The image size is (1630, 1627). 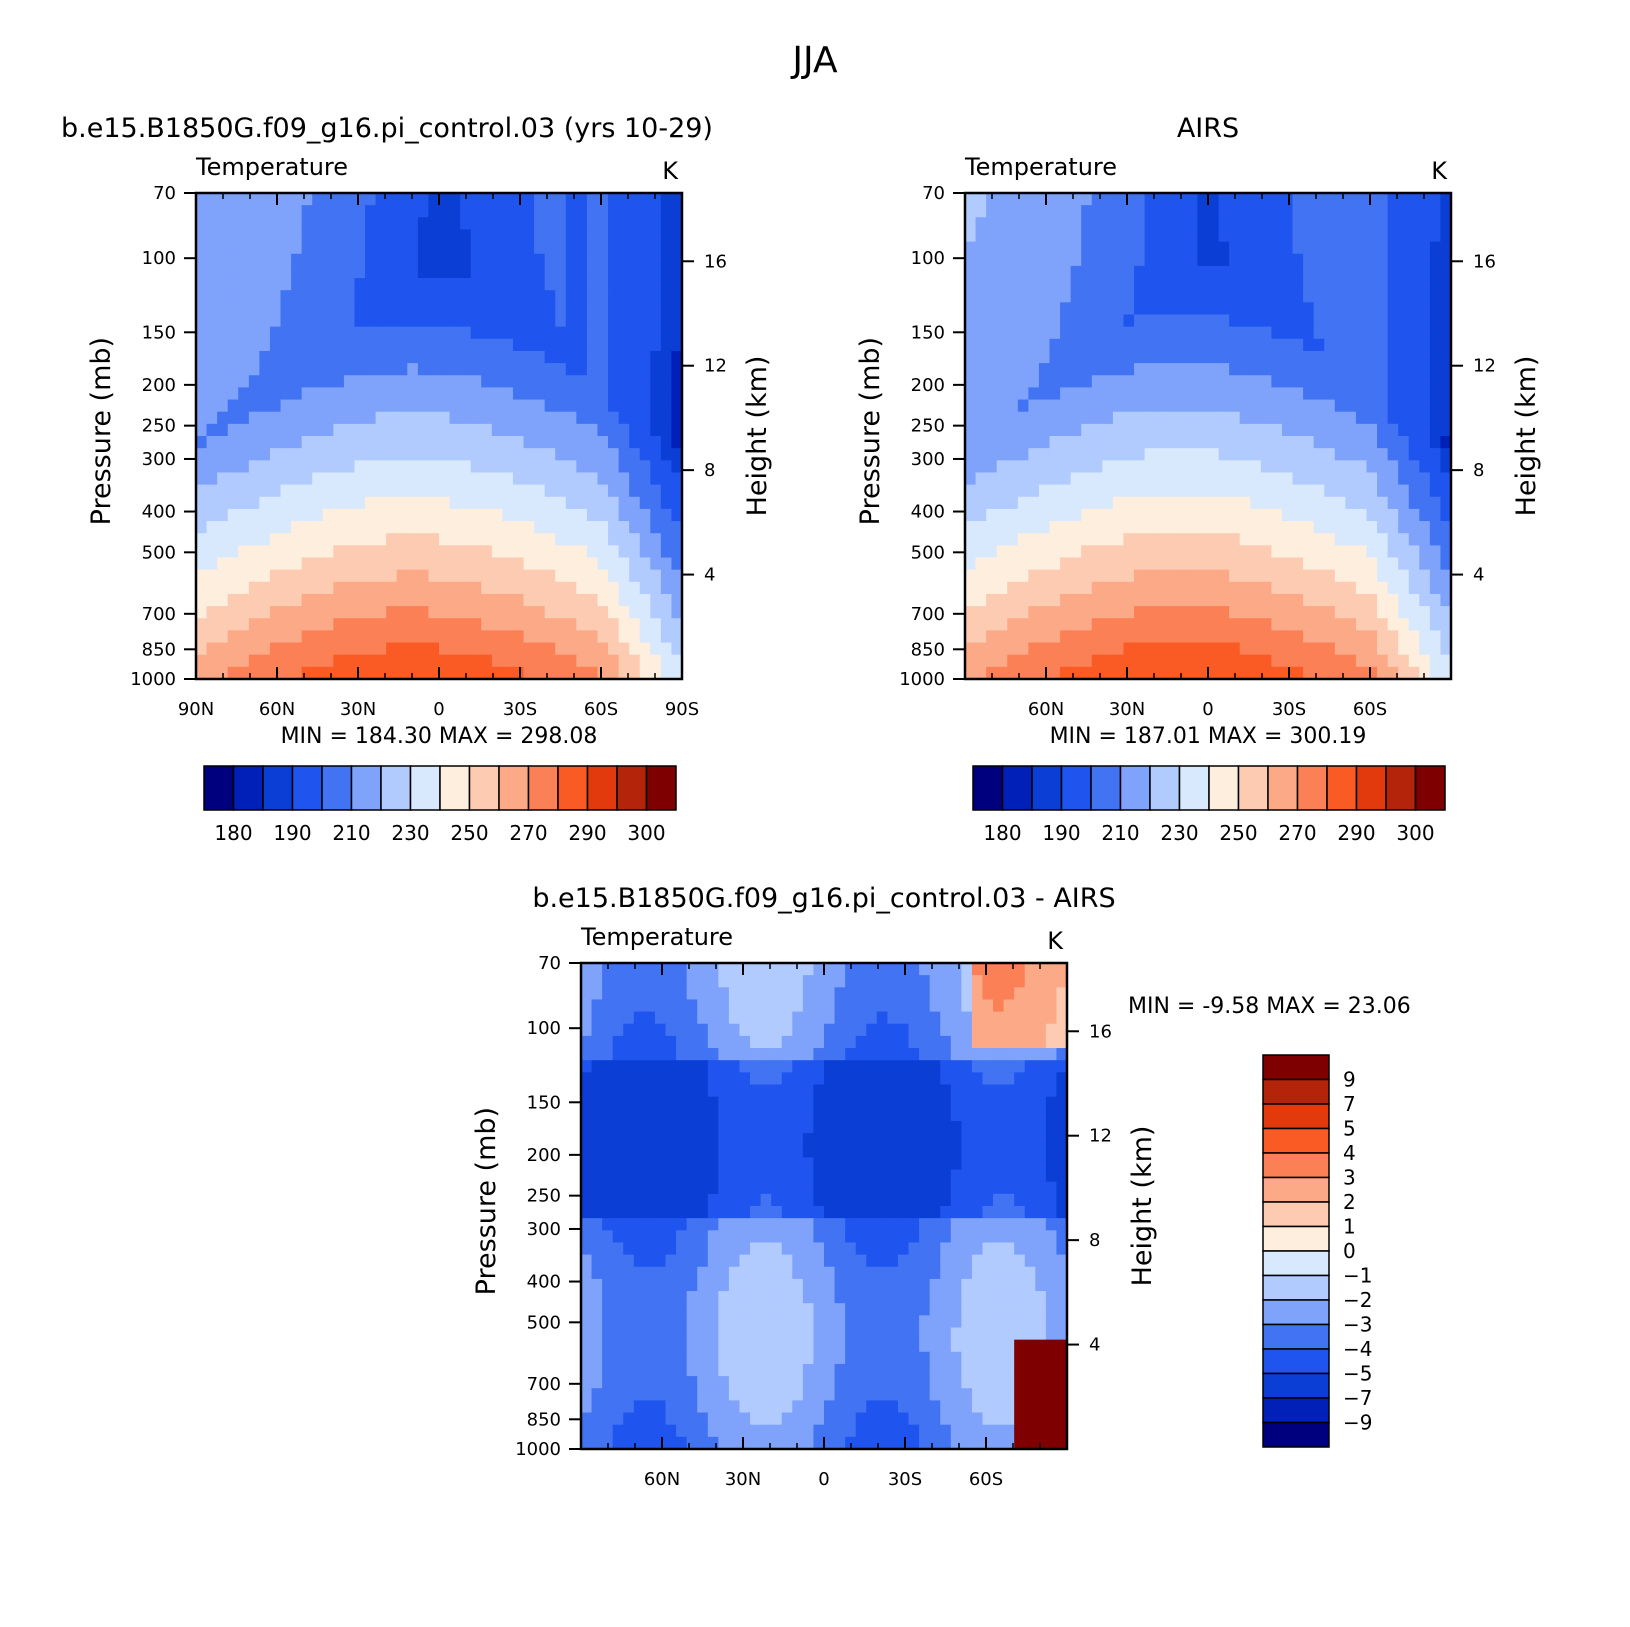 I want to click on colorbar-label: 210, so click(x=351, y=833).